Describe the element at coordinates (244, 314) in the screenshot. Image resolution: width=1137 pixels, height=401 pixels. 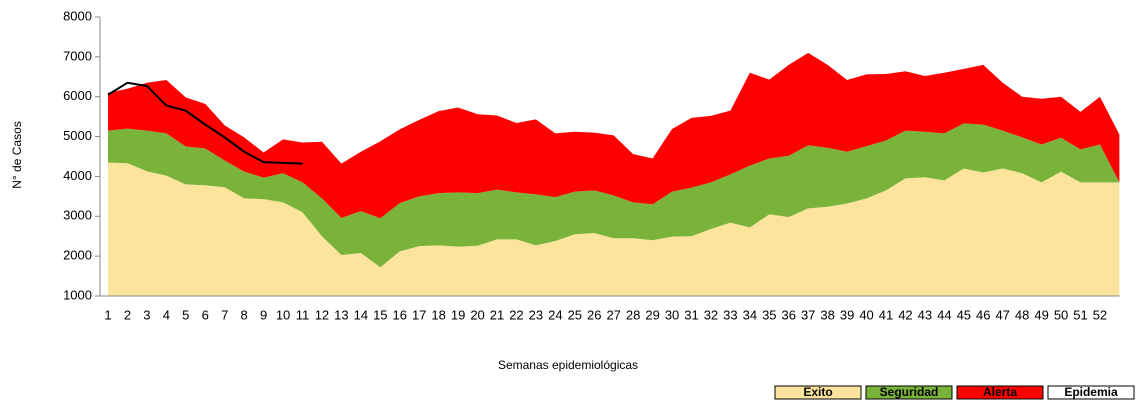
I see `x-tick-label: 8` at that location.